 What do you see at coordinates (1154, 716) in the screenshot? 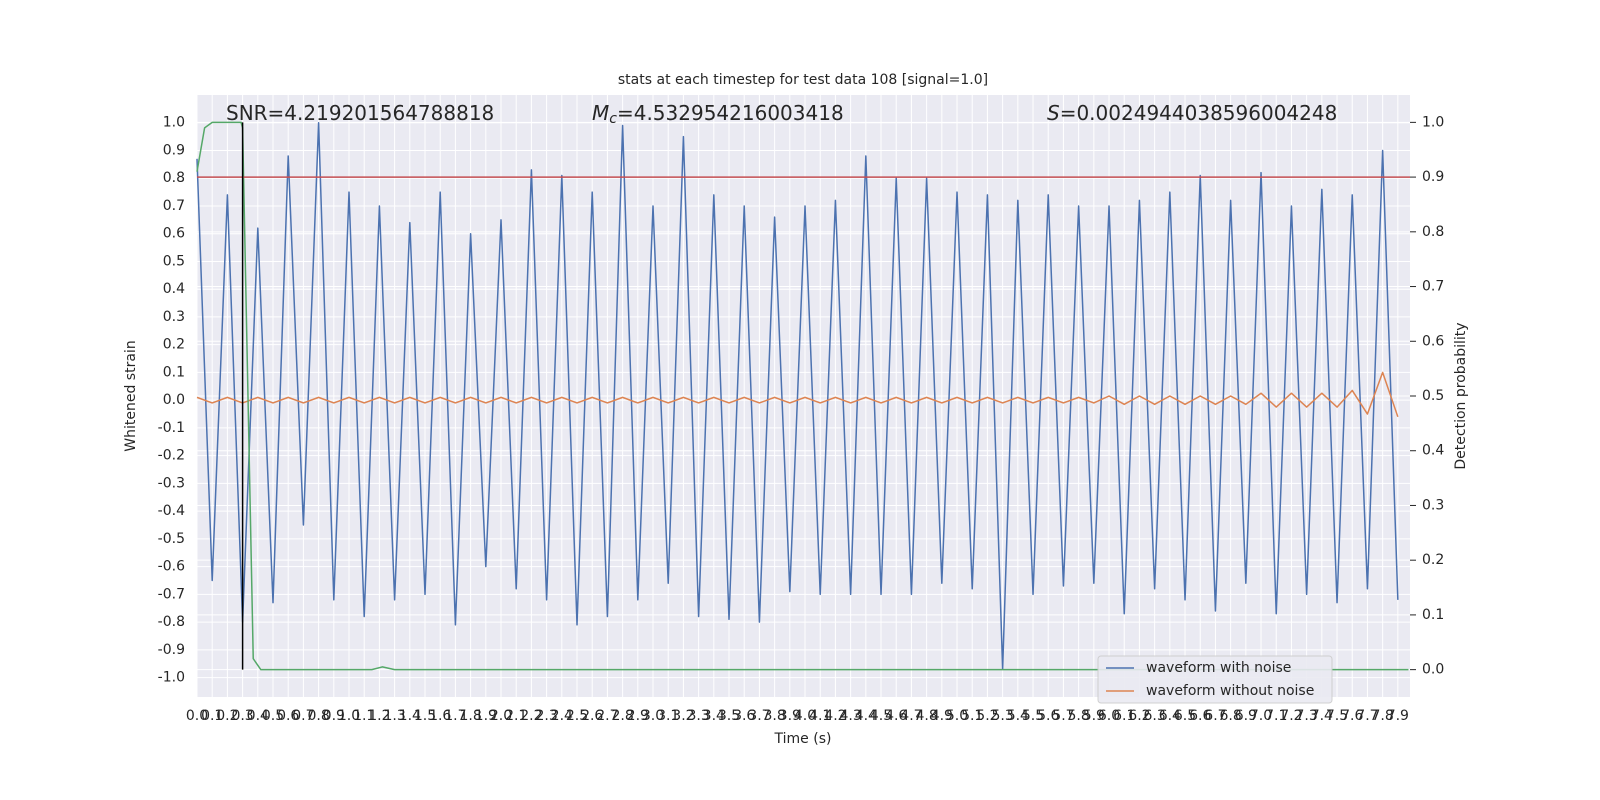
I see `x-tick-label: 6.3` at bounding box center [1154, 716].